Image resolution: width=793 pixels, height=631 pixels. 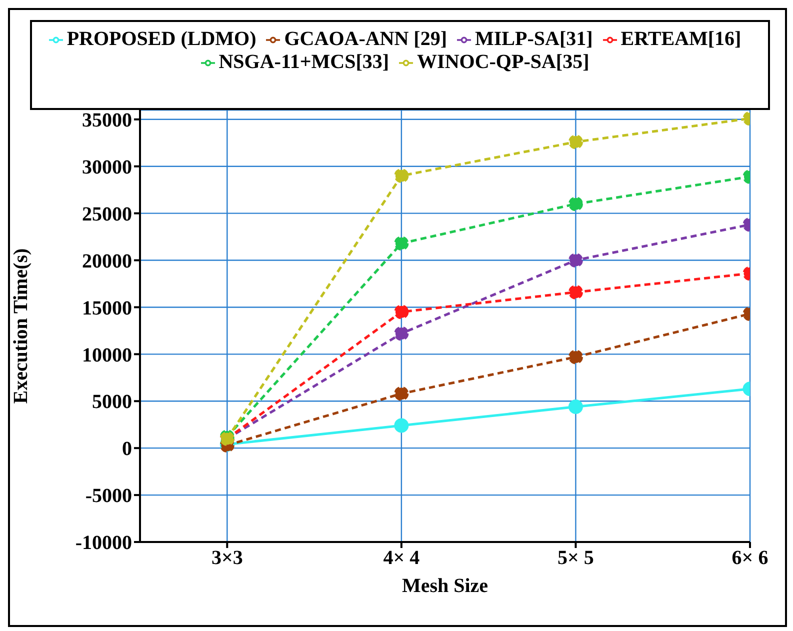 I want to click on y-axis-title: Execution Time(s), so click(x=21, y=326).